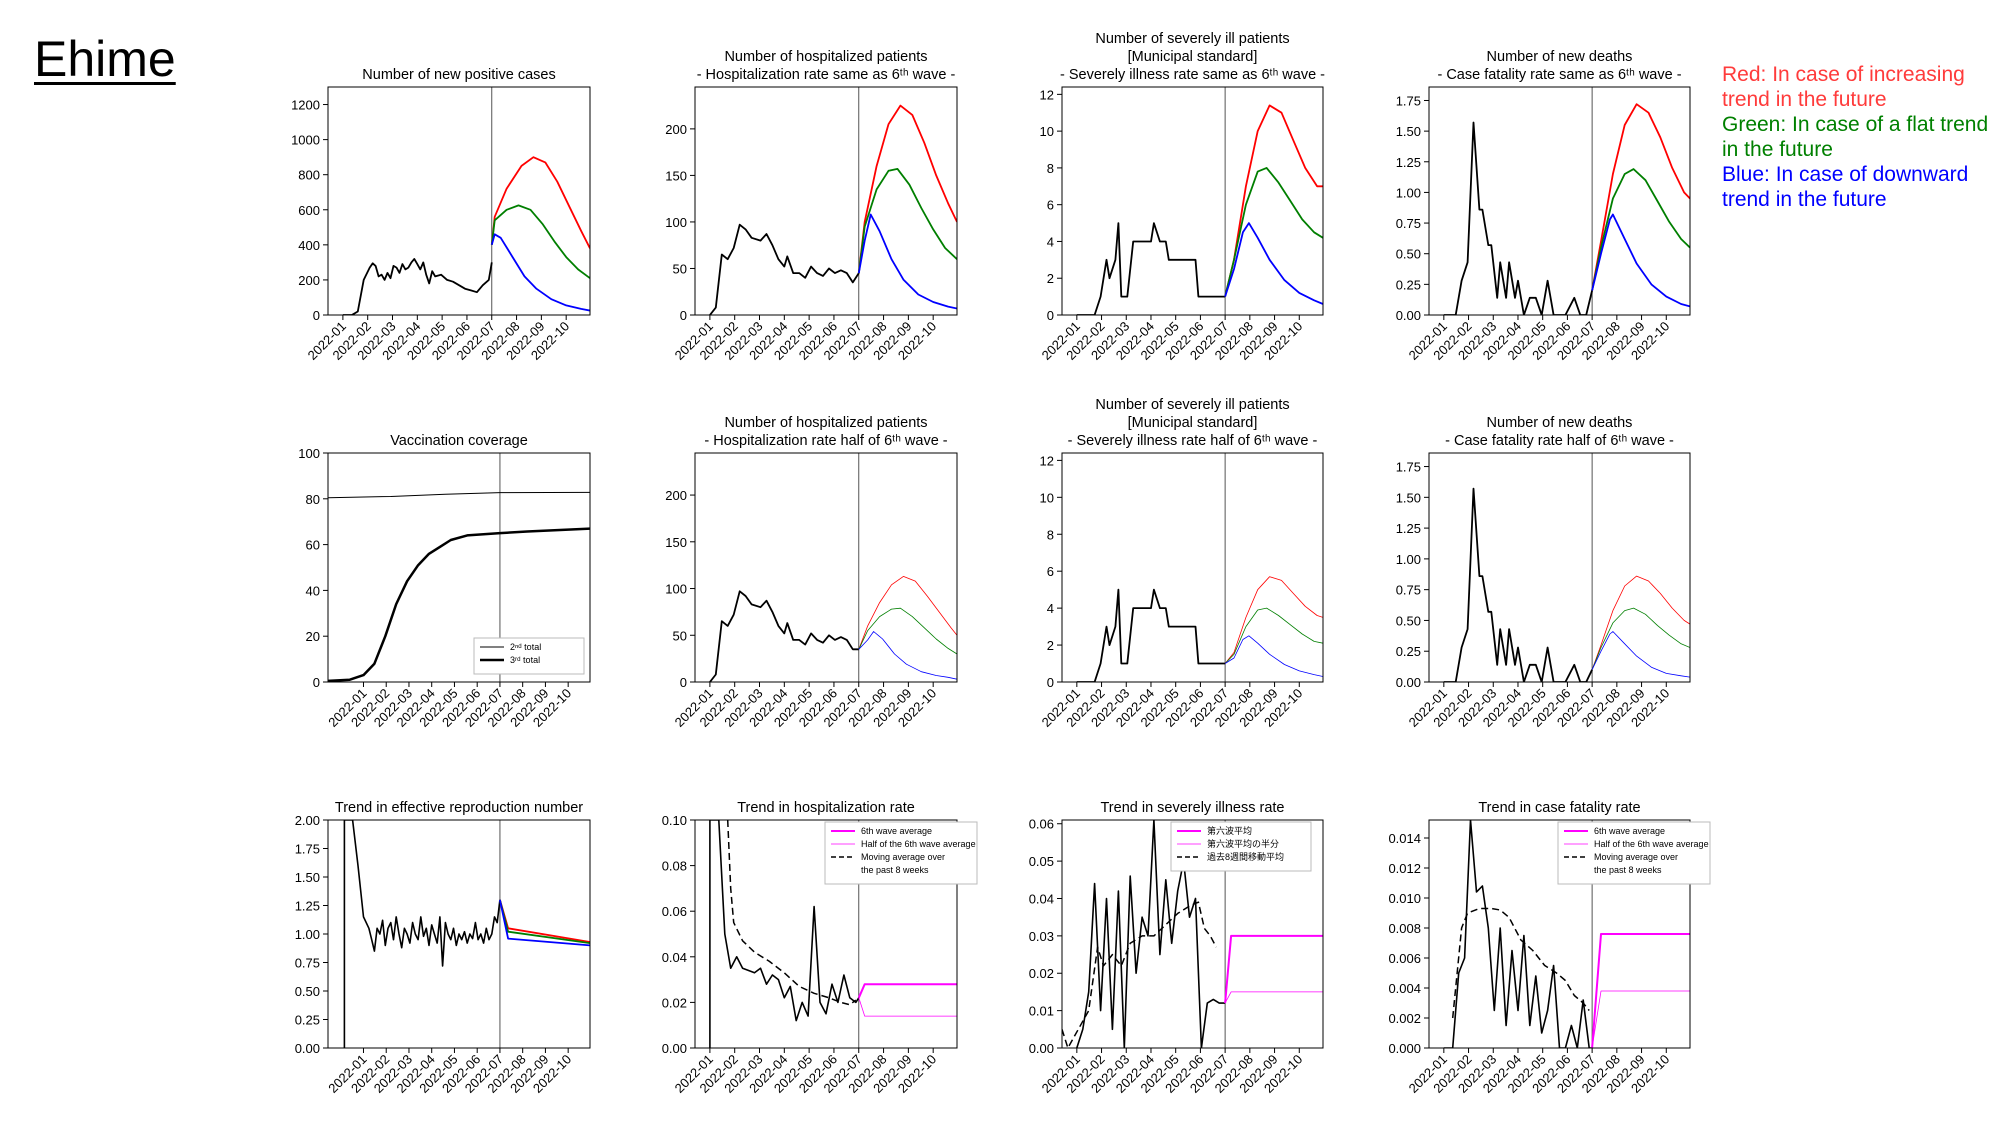 The width and height of the screenshot is (2000, 1125). Describe the element at coordinates (309, 210) in the screenshot. I see `y-tick-label: 600` at that location.